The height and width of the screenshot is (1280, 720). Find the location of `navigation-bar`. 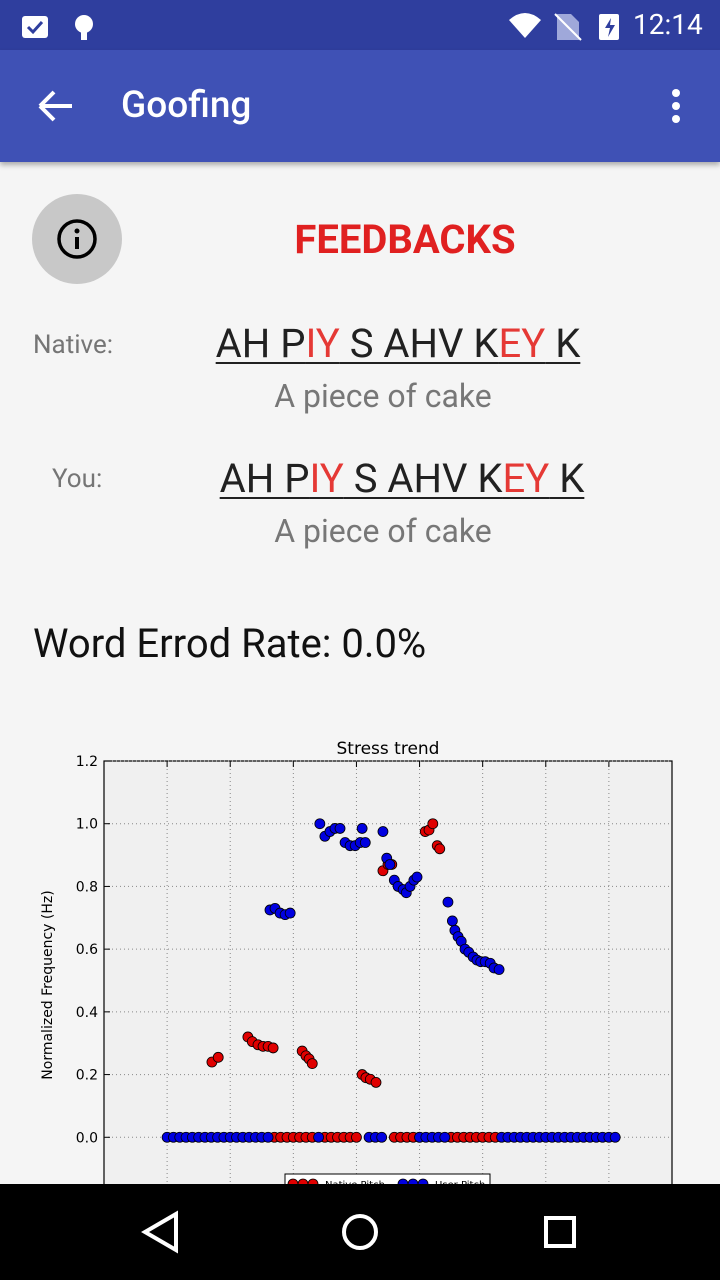

navigation-bar is located at coordinates (360, 1232).